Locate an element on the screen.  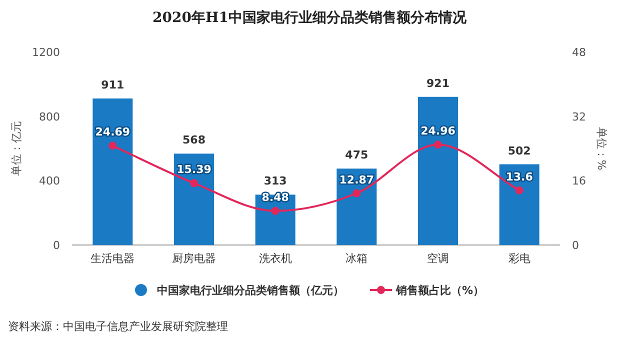
x-tick-label: 冰箱 is located at coordinates (357, 258).